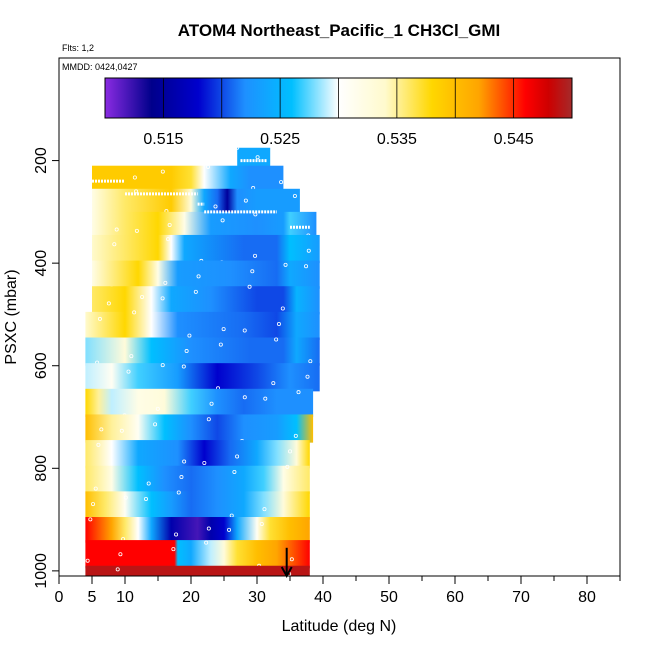  What do you see at coordinates (163, 139) in the screenshot?
I see `colorbar-tick-label: 0.515` at bounding box center [163, 139].